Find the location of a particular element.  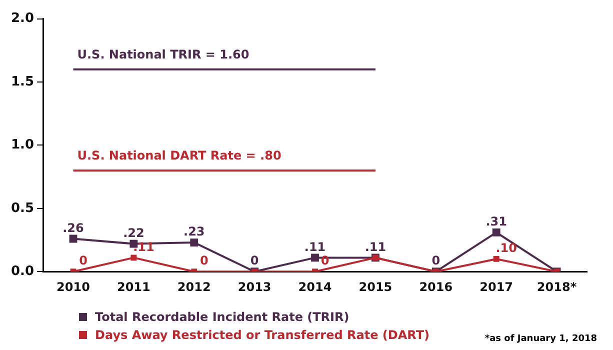

data-label: .26 is located at coordinates (73, 227).